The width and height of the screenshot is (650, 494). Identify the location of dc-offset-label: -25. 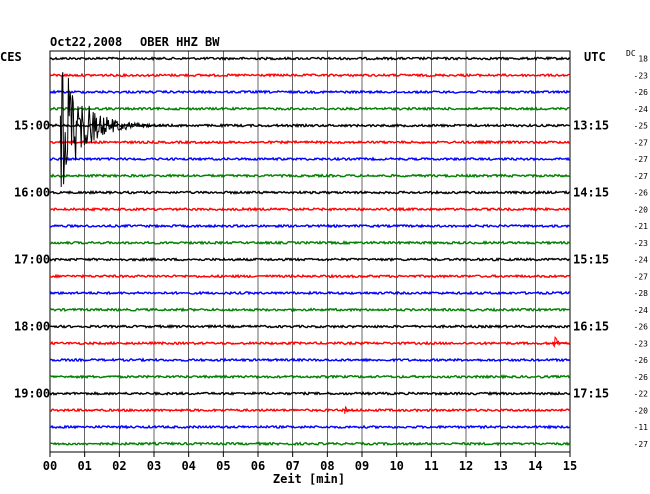
(641, 126).